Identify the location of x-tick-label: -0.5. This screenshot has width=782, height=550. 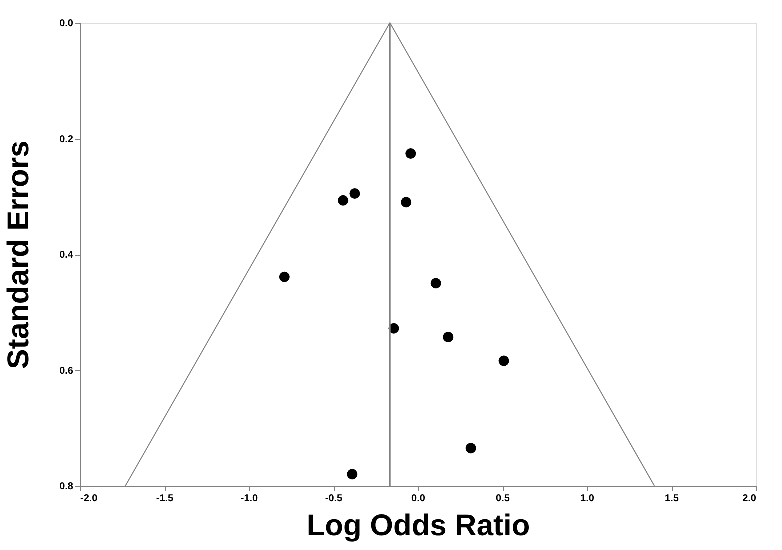
(334, 499).